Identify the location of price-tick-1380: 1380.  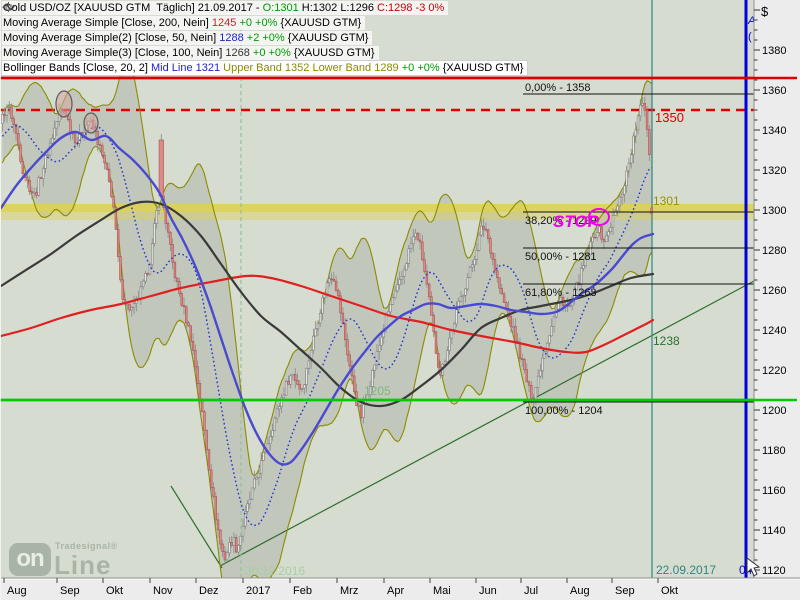
(774, 51).